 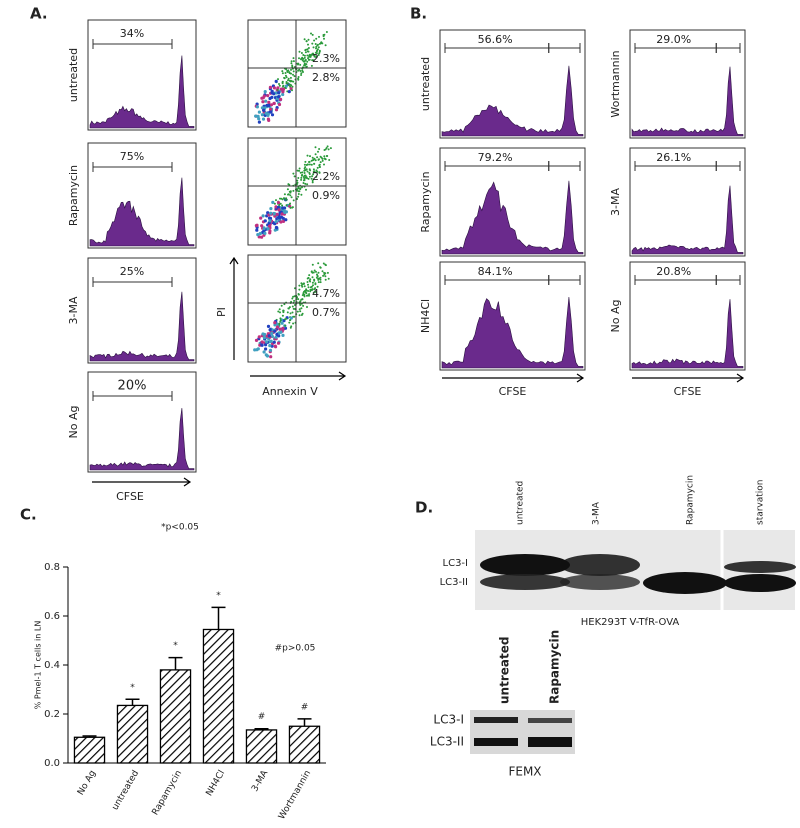 I want to click on row-label: 3-MA, so click(x=615, y=202).